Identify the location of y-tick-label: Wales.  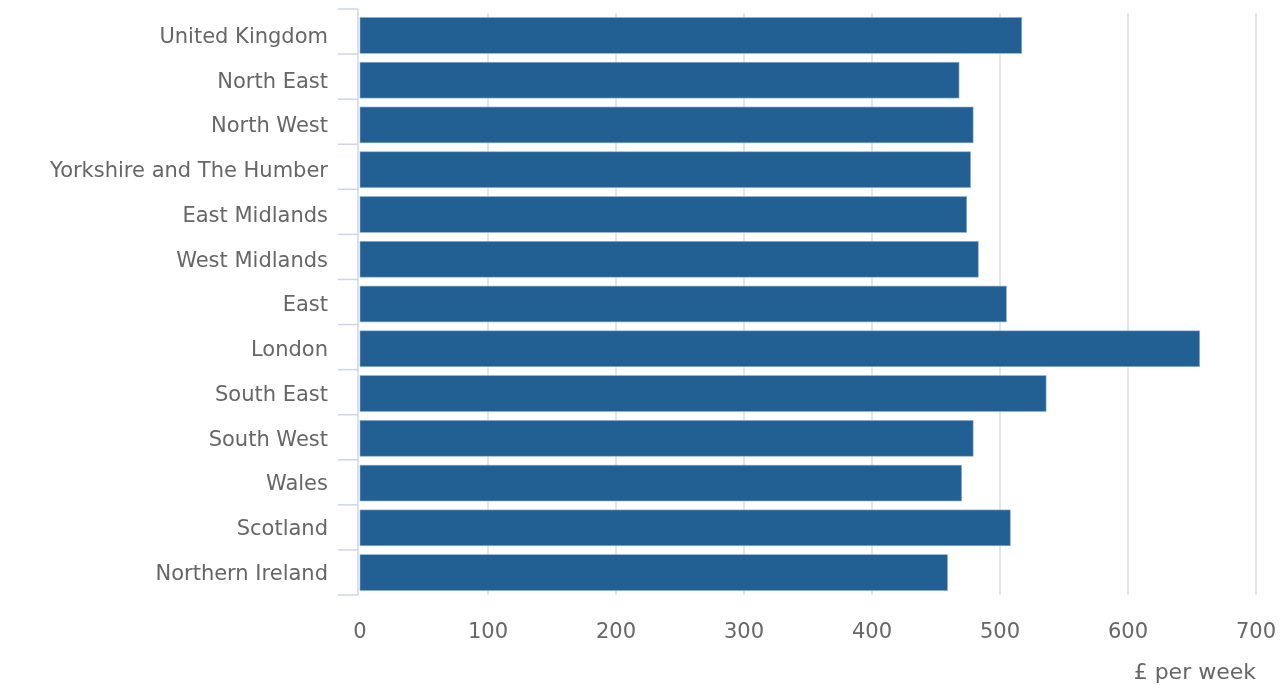
(297, 483).